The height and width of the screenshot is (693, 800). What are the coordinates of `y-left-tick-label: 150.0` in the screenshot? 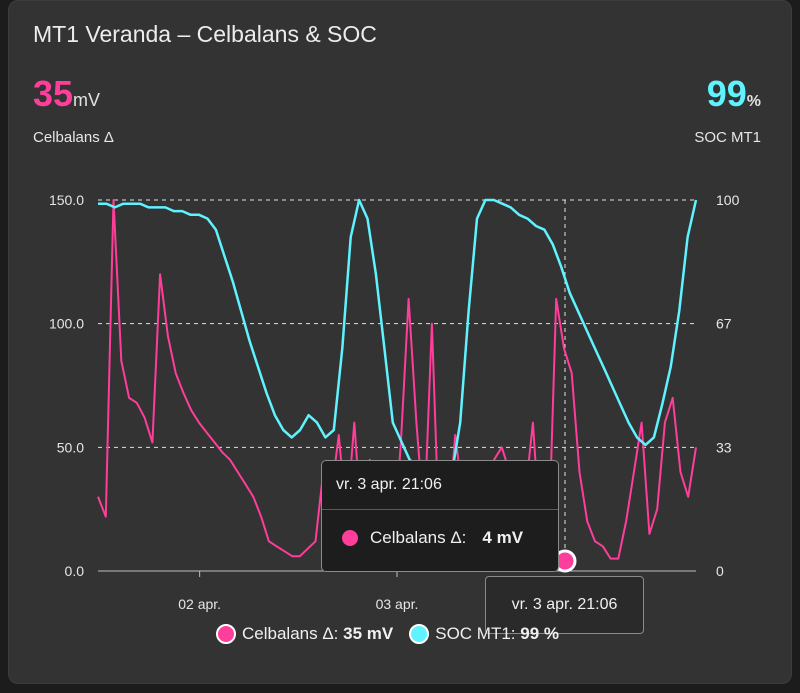 It's located at (66, 200).